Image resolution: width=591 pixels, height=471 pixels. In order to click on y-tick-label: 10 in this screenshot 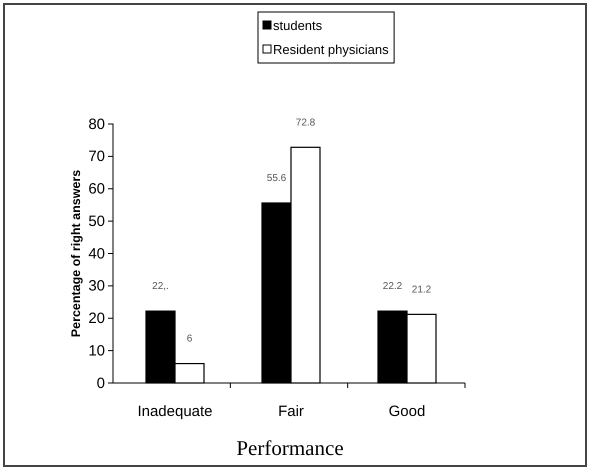, I will do `click(96, 351)`.